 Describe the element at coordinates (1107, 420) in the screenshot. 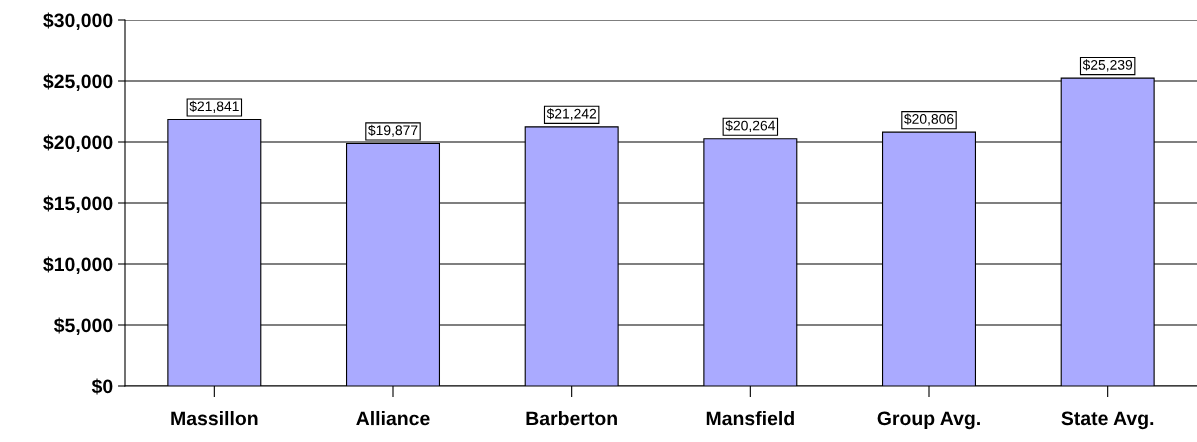

I see `x-tick-label: State Avg.` at that location.